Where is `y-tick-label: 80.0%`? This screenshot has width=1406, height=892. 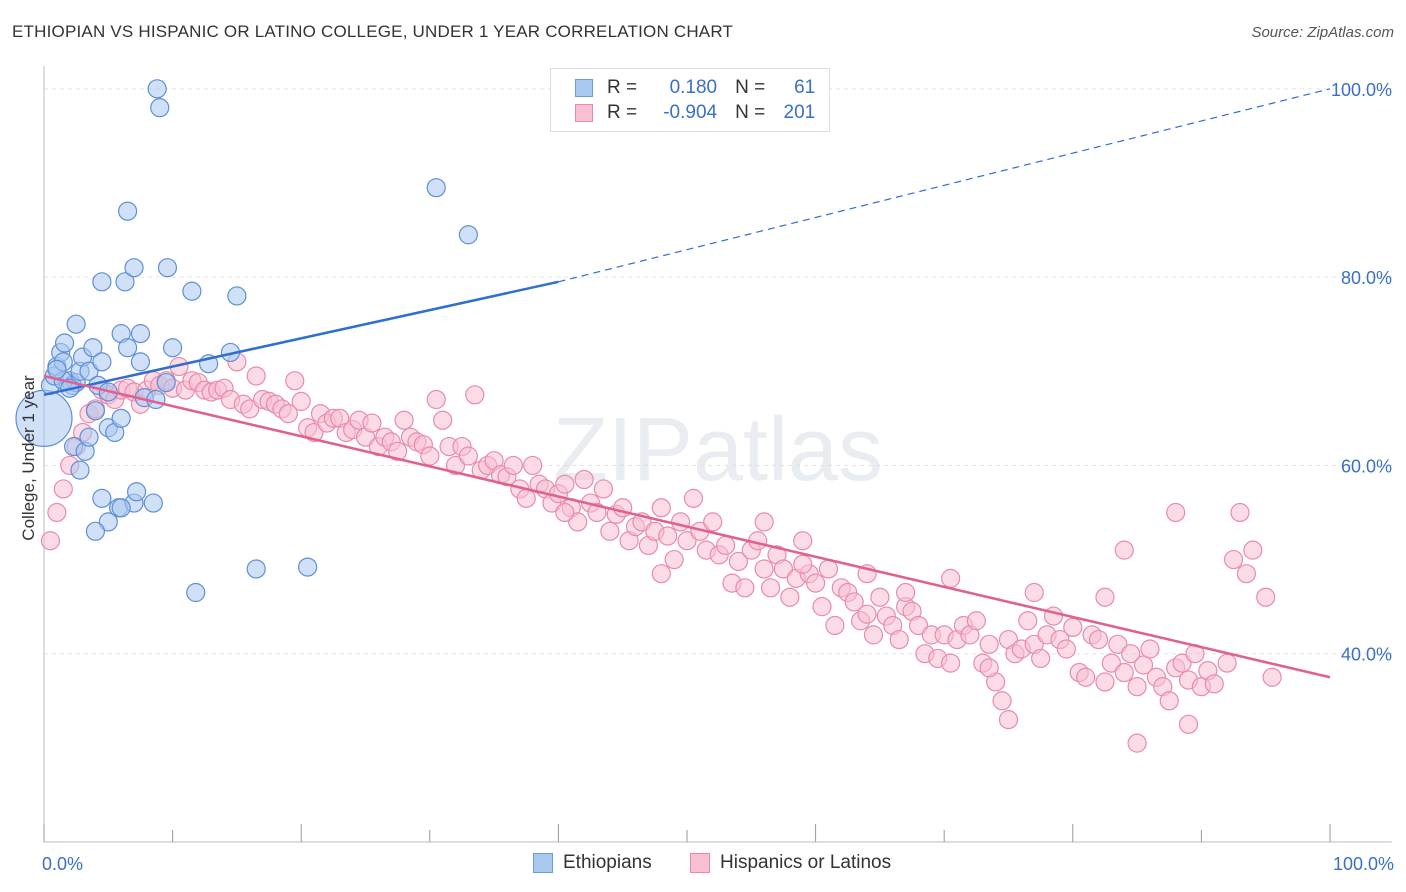 y-tick-label: 80.0% is located at coordinates (1366, 278).